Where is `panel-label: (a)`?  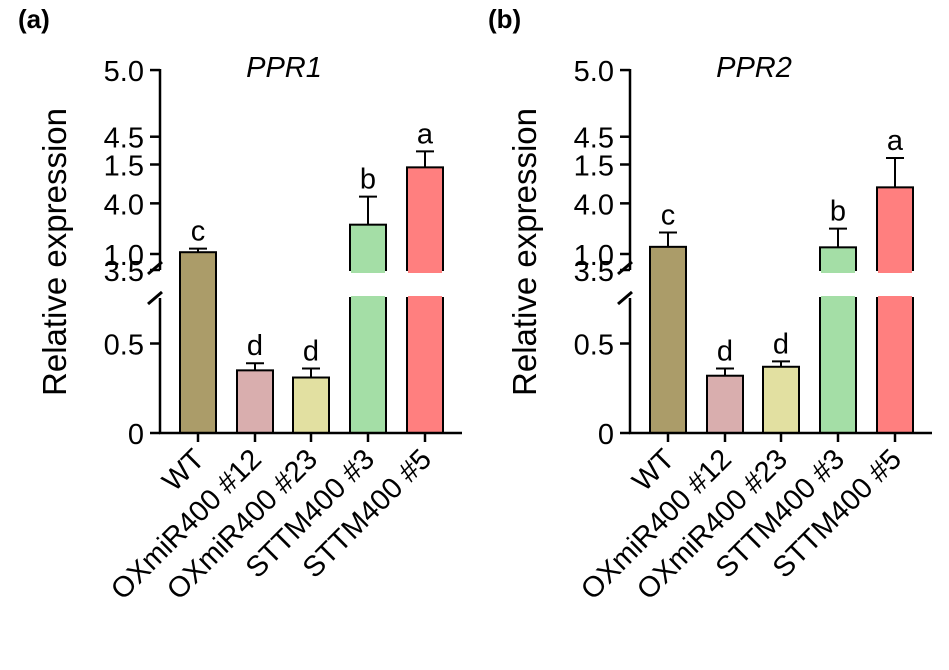
panel-label: (a) is located at coordinates (34, 19).